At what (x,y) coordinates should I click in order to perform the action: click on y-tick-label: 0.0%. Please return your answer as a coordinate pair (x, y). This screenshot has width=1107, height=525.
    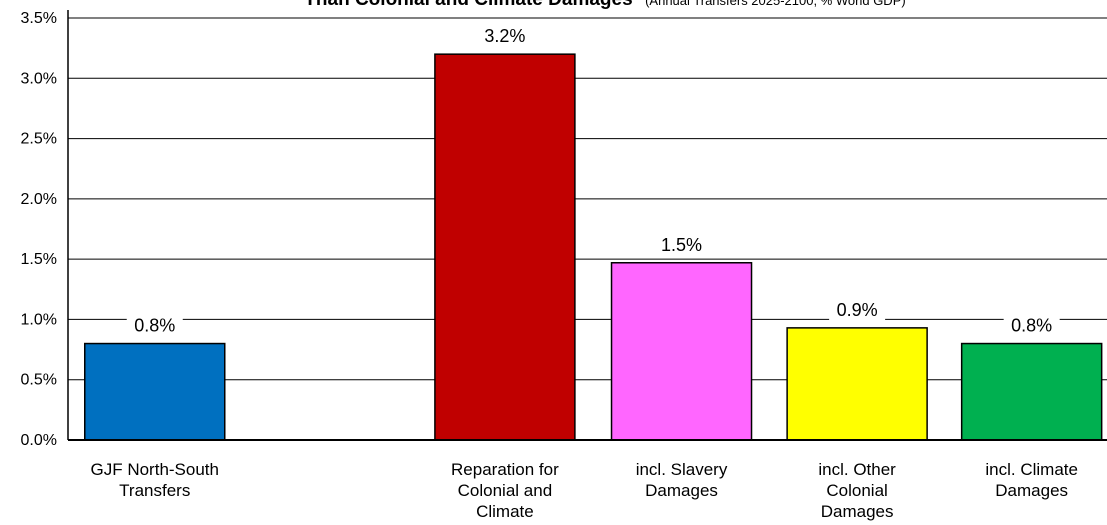
    Looking at the image, I should click on (39, 440).